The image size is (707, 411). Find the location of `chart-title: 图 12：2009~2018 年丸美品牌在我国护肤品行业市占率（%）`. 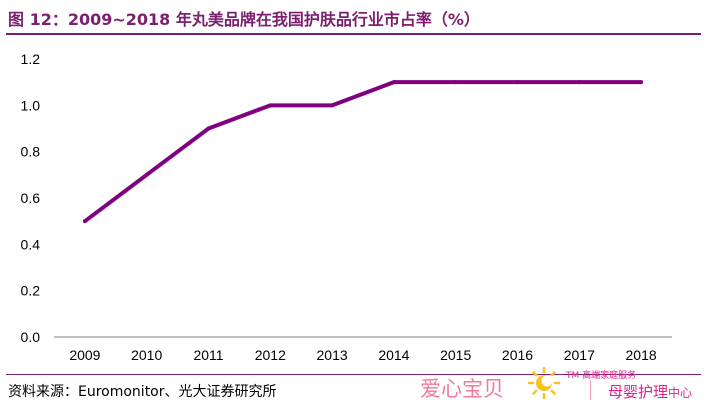

chart-title: 图 12：2009~2018 年丸美品牌在我国护肤品行业市占率（%） is located at coordinates (244, 19).